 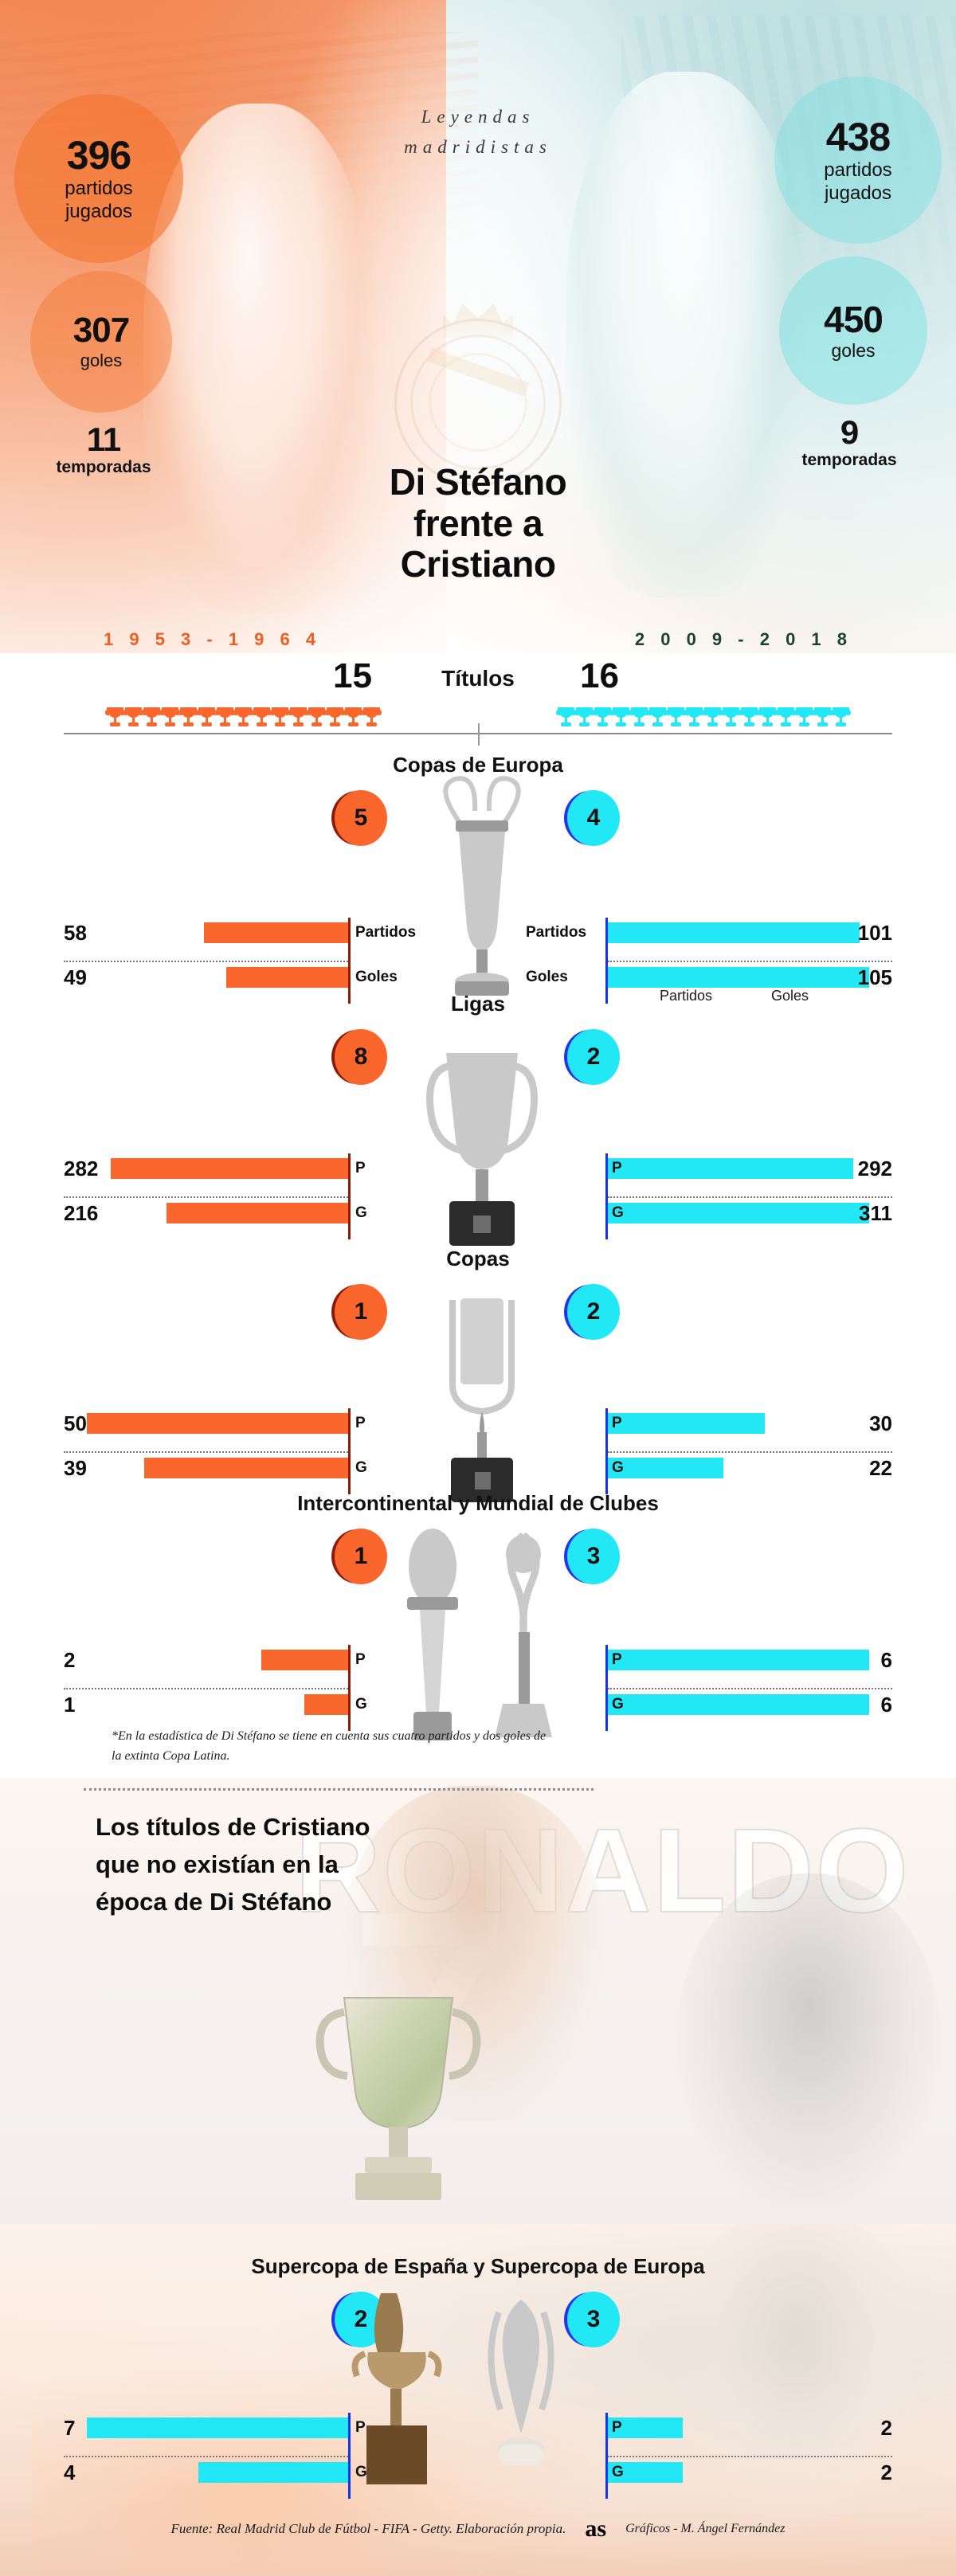 I want to click on page-title-line1: Di Stéfano, so click(x=478, y=482).